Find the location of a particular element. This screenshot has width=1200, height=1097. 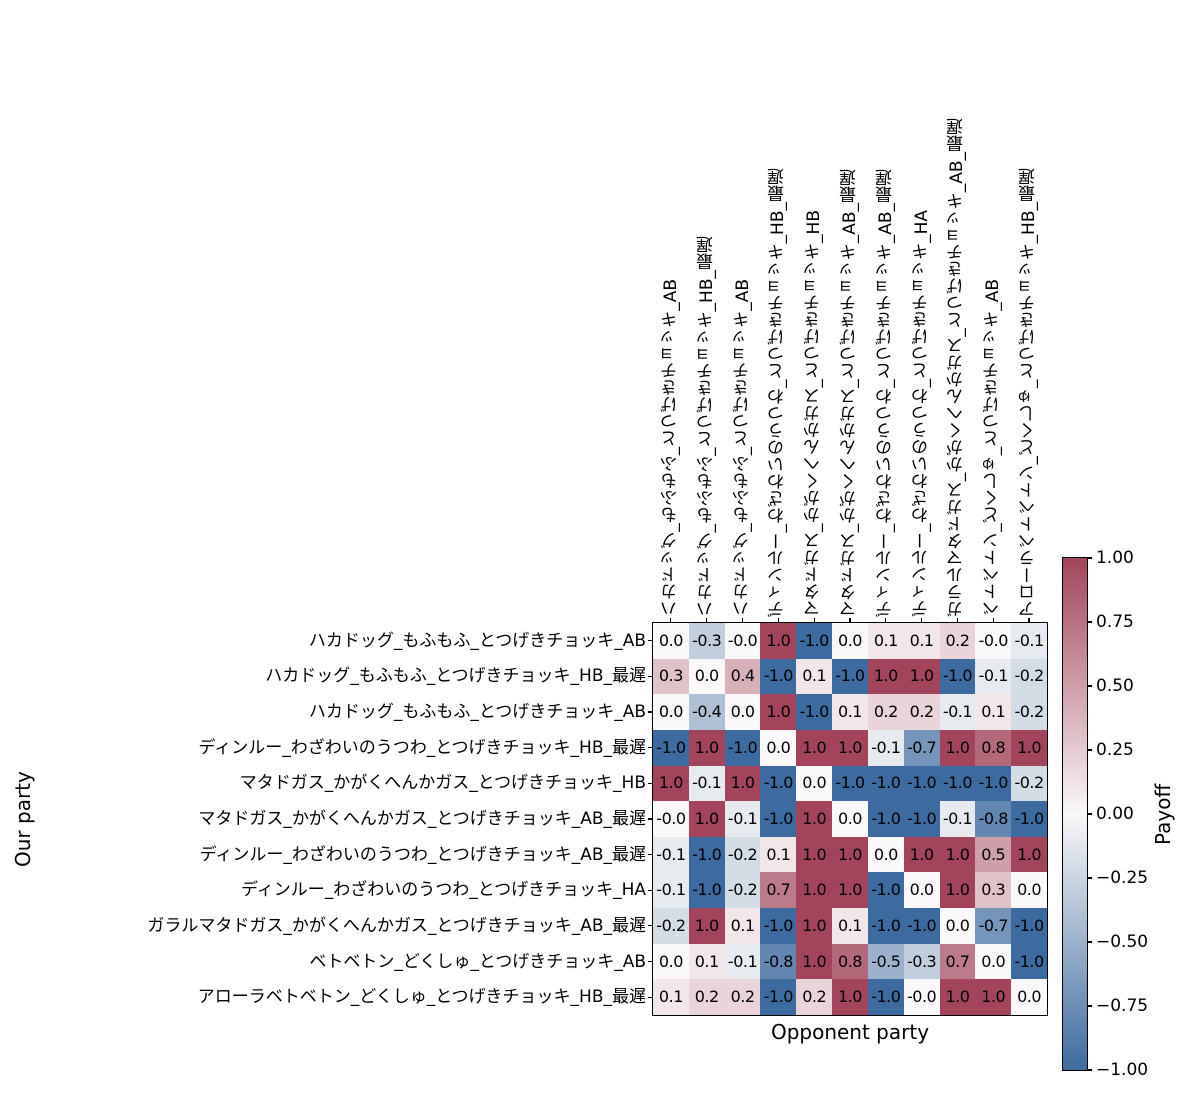

x-tick-label: マタドガス_かがくへんかガス_とつげきチョッキ_HB is located at coordinates (814, 413).